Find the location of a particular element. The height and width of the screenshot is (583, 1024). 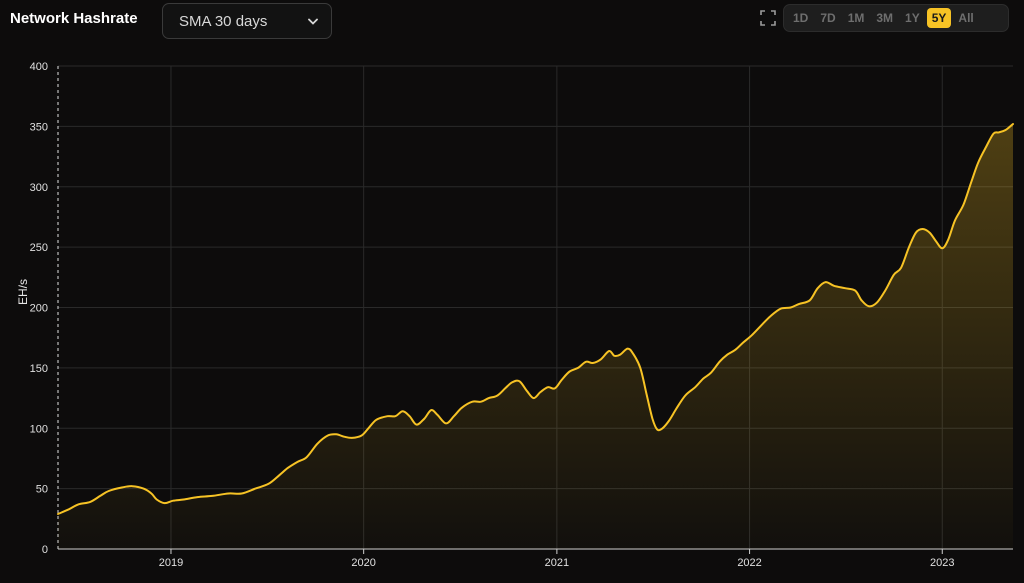

y-axis-title: EH/s is located at coordinates (23, 292).